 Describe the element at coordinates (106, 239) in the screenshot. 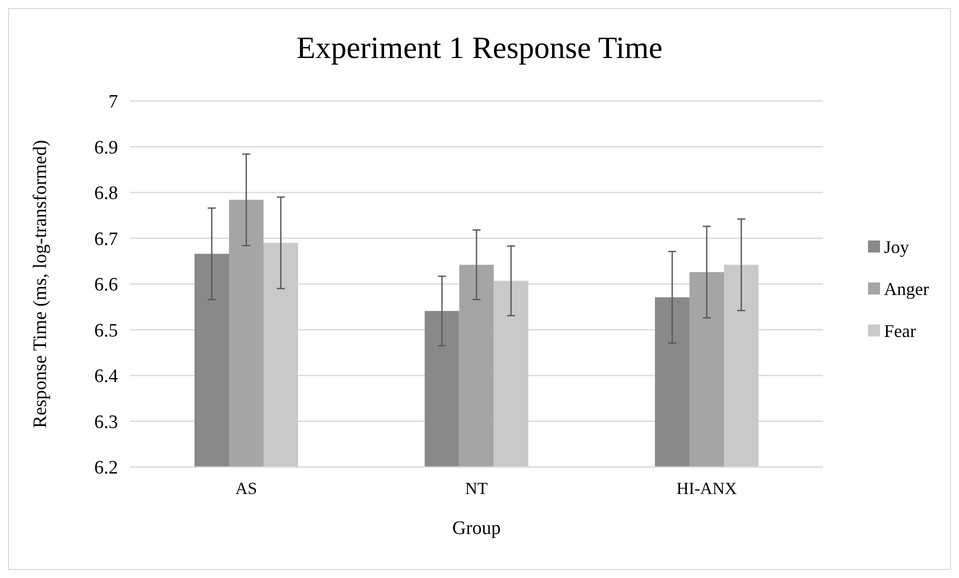

I see `y-tick-label: 6.7` at that location.